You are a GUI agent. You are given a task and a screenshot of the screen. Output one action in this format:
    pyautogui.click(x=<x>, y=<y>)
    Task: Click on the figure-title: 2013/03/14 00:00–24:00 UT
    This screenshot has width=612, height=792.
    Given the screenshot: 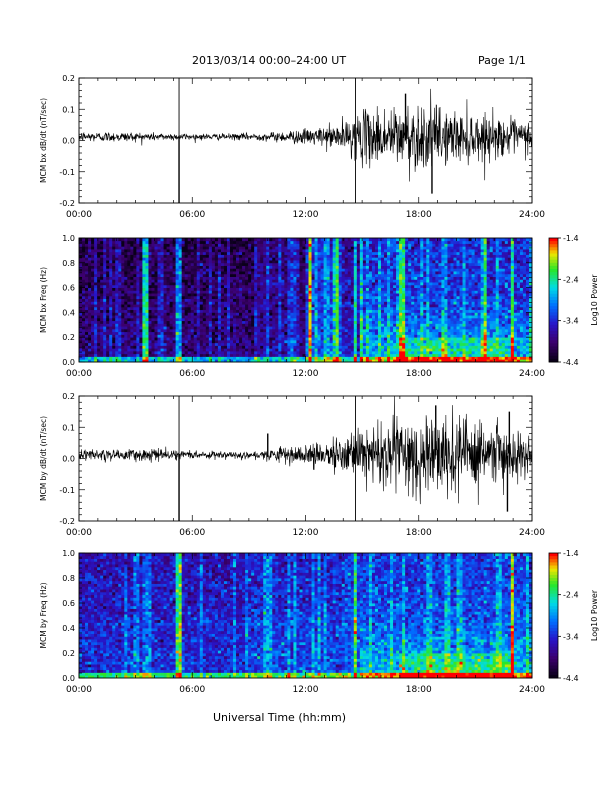 What is the action you would take?
    pyautogui.click(x=269, y=60)
    